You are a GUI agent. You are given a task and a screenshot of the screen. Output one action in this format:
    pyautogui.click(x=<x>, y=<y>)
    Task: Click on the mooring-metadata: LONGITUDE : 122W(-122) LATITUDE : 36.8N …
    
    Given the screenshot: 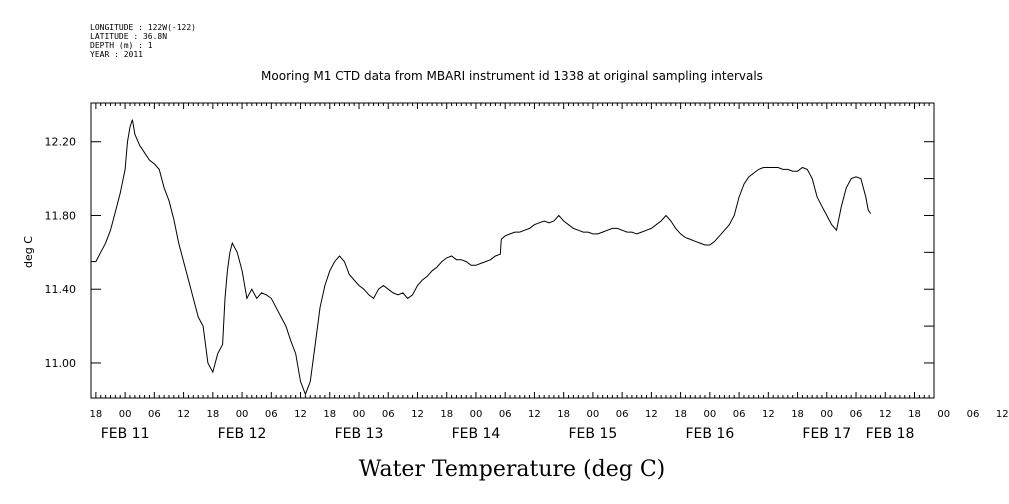 What is the action you would take?
    pyautogui.click(x=143, y=41)
    